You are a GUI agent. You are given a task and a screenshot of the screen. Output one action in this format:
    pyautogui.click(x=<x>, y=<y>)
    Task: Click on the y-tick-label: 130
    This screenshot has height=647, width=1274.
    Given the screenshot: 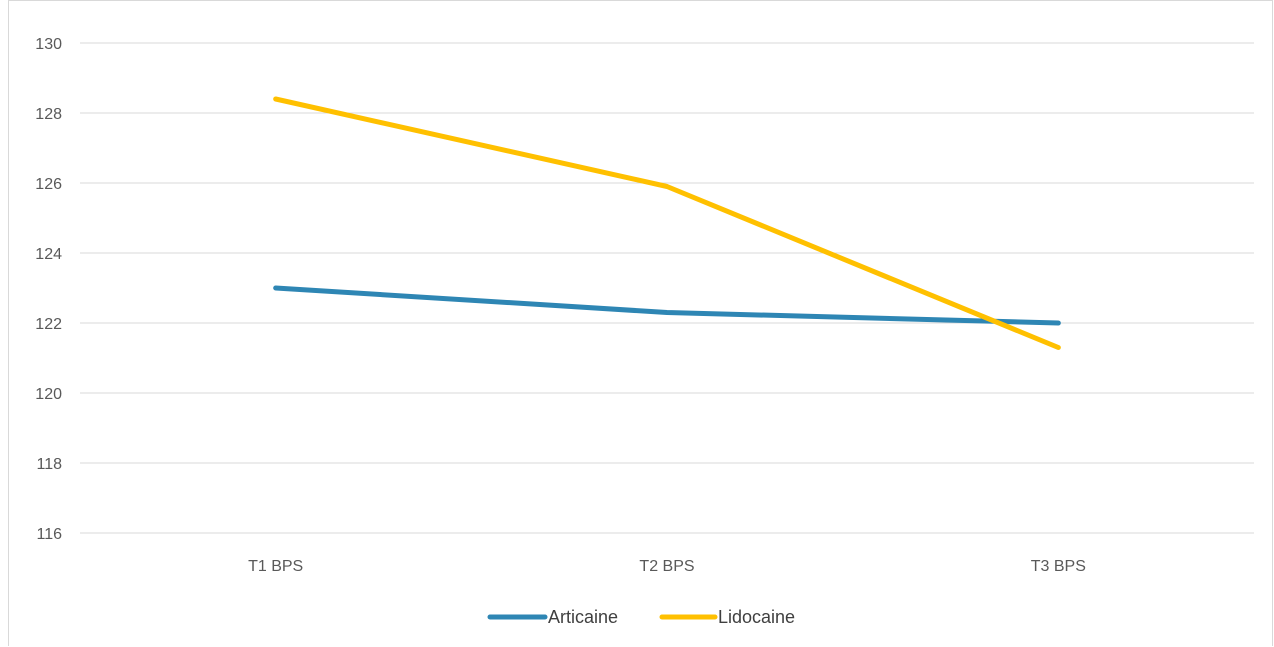 What is the action you would take?
    pyautogui.click(x=48, y=44)
    